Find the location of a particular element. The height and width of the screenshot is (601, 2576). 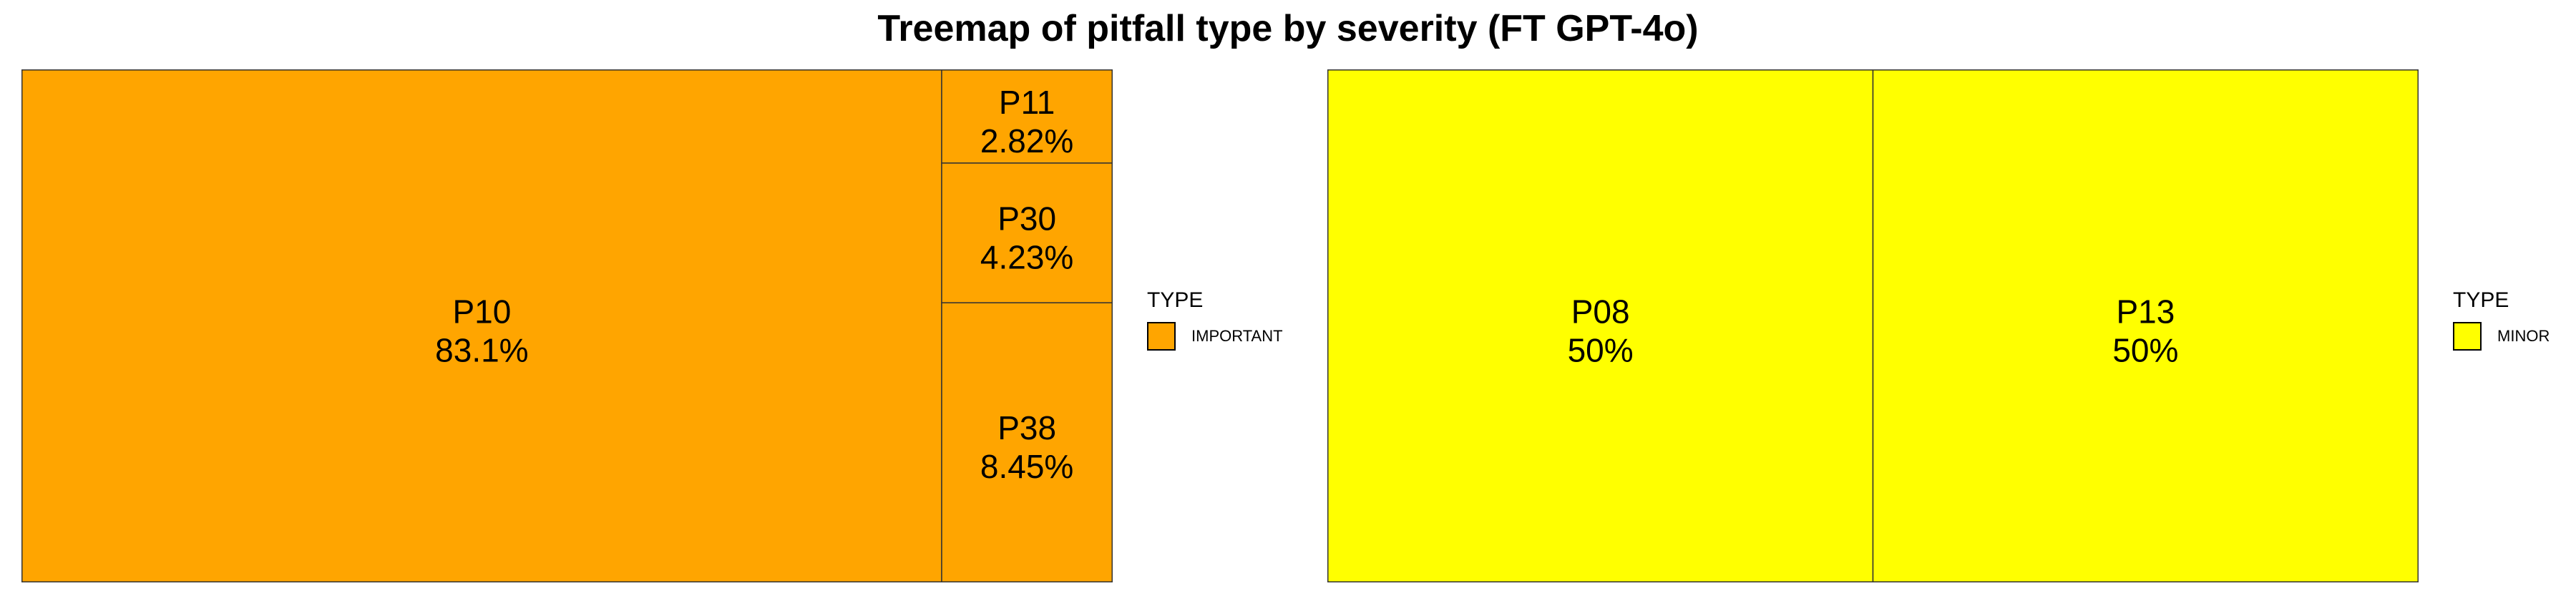

legend-entry-minor: MINOR is located at coordinates (2501, 337).